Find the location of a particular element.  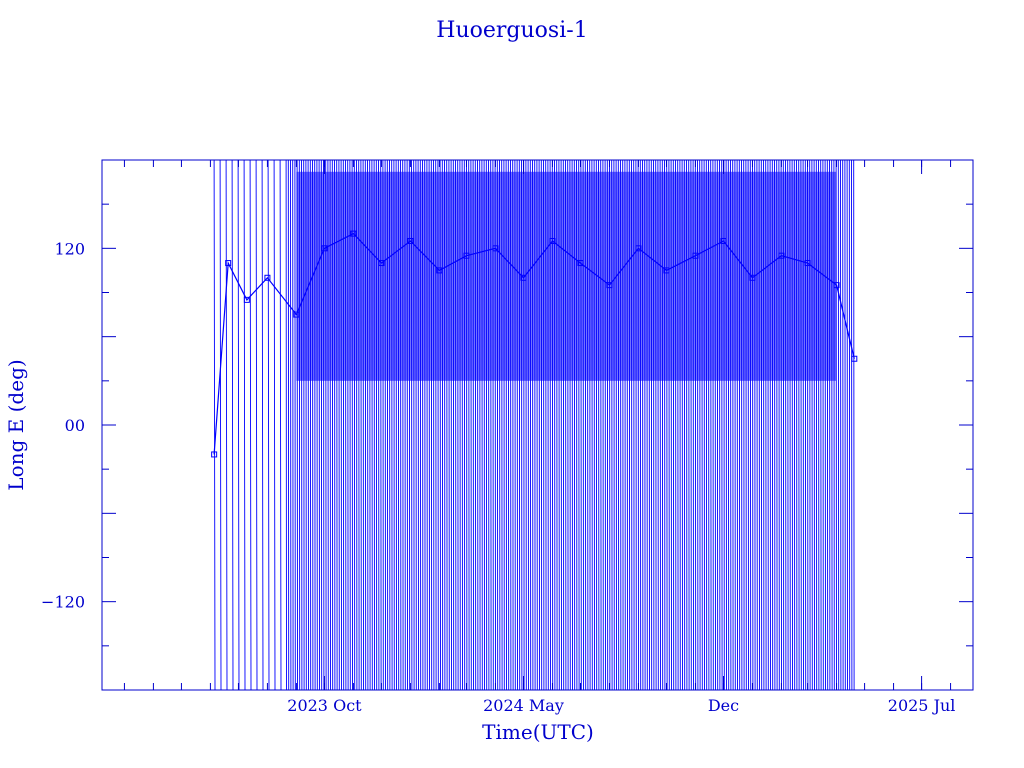

dense-band is located at coordinates (566, 276).